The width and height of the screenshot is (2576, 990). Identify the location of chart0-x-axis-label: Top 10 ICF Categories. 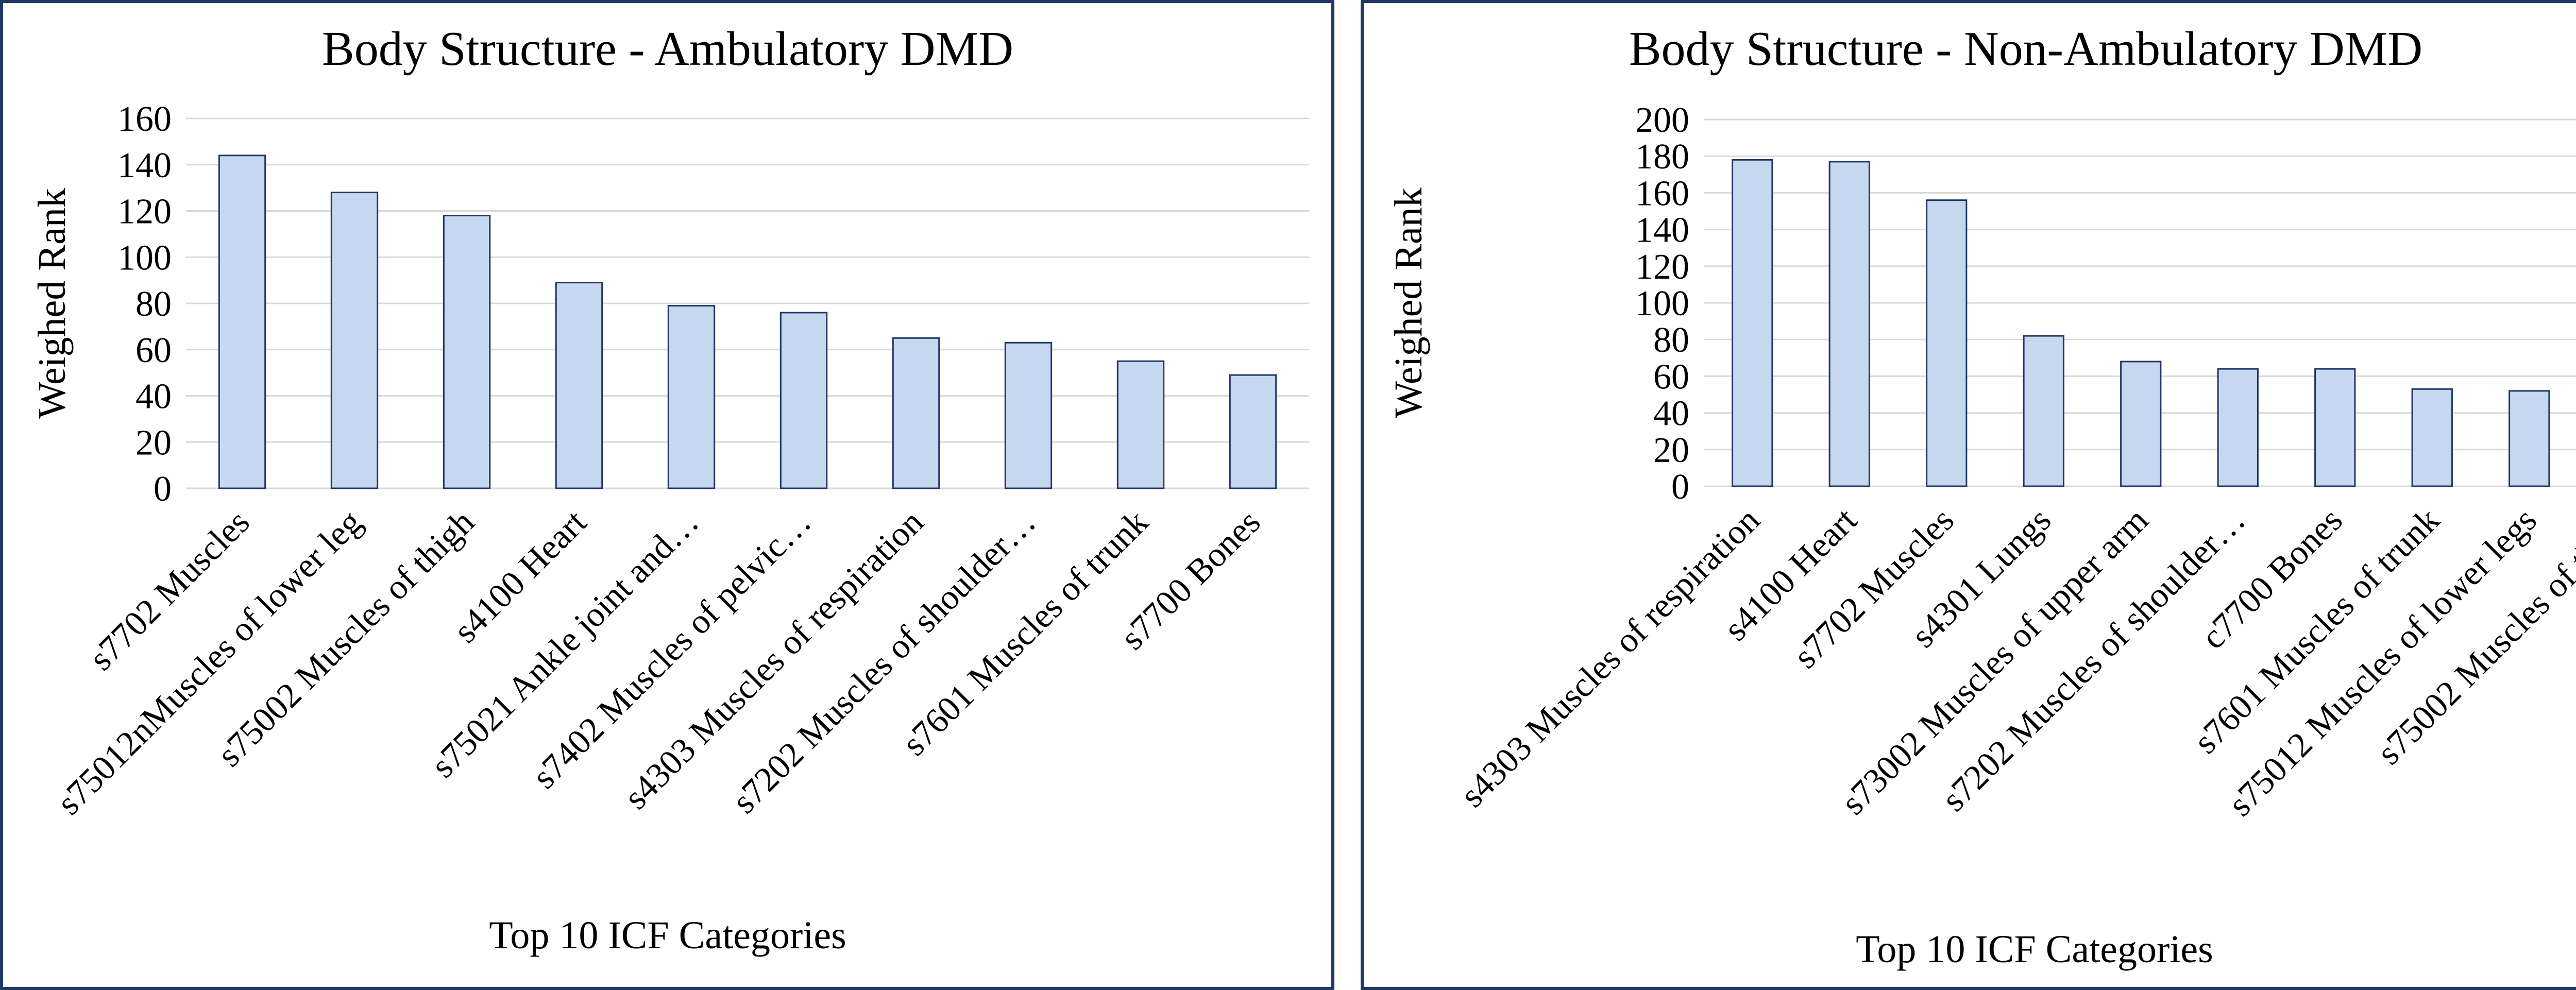
(667, 936).